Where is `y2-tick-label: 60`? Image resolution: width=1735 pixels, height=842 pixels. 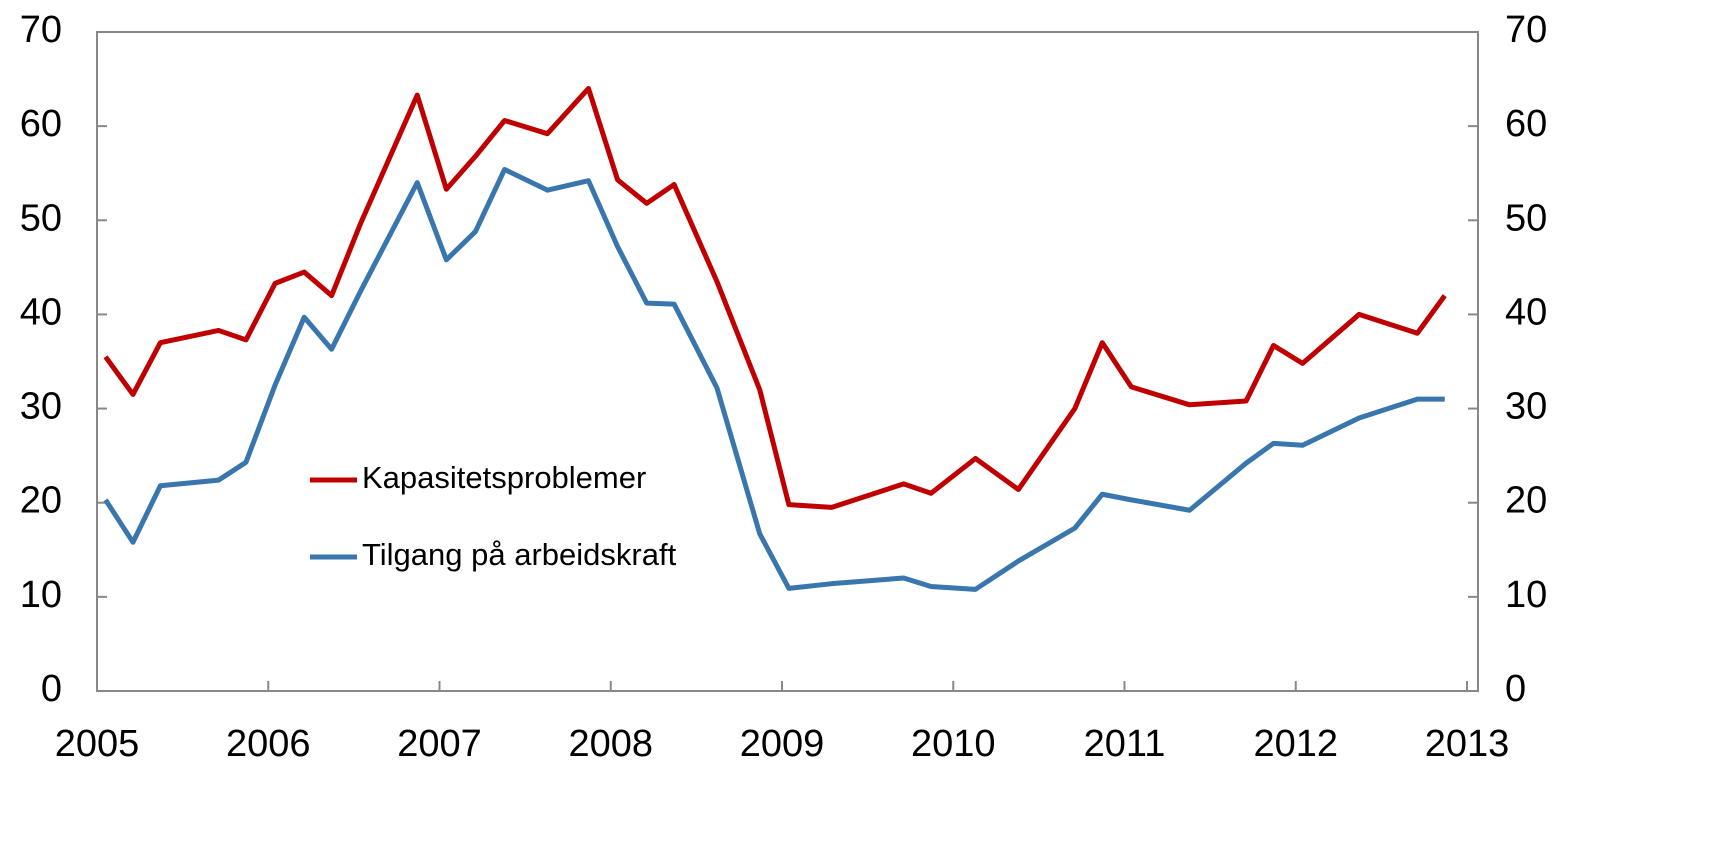 y2-tick-label: 60 is located at coordinates (1526, 124).